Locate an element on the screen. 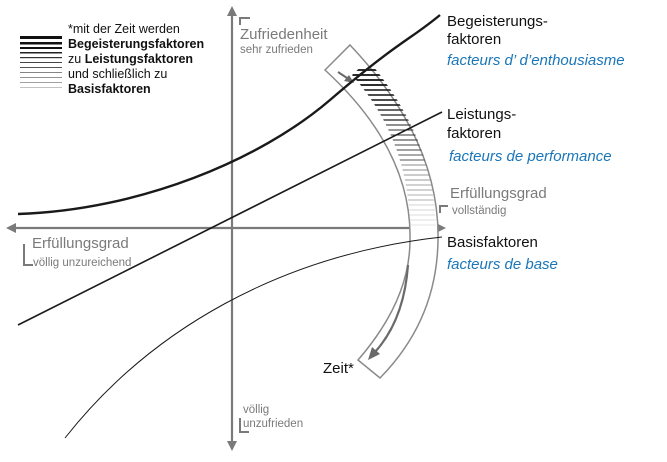 This screenshot has width=667, height=462. performance-label-de-1: Leistungs- is located at coordinates (481, 114).